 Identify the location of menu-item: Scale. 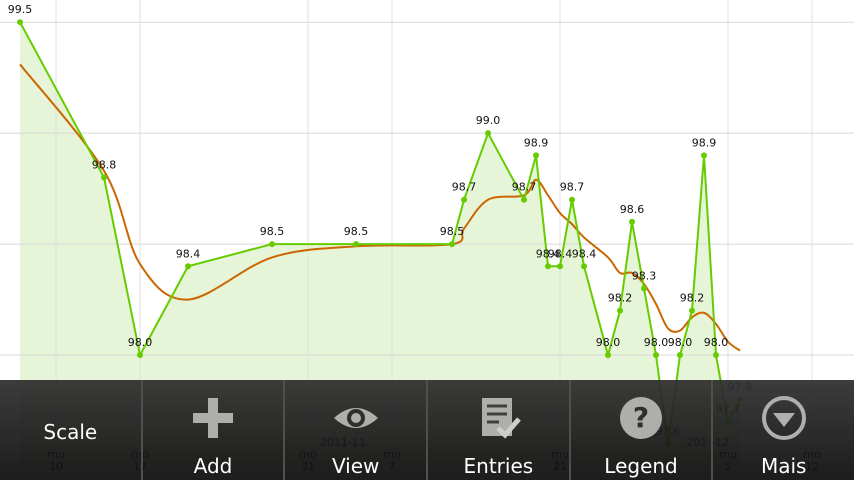
(70, 430).